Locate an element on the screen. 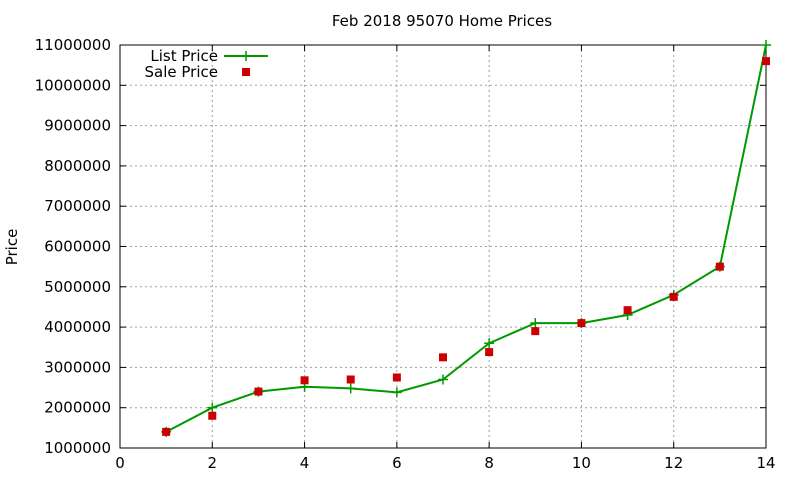  chart-title: Feb 2018 95070 Home Prices is located at coordinates (442, 21).